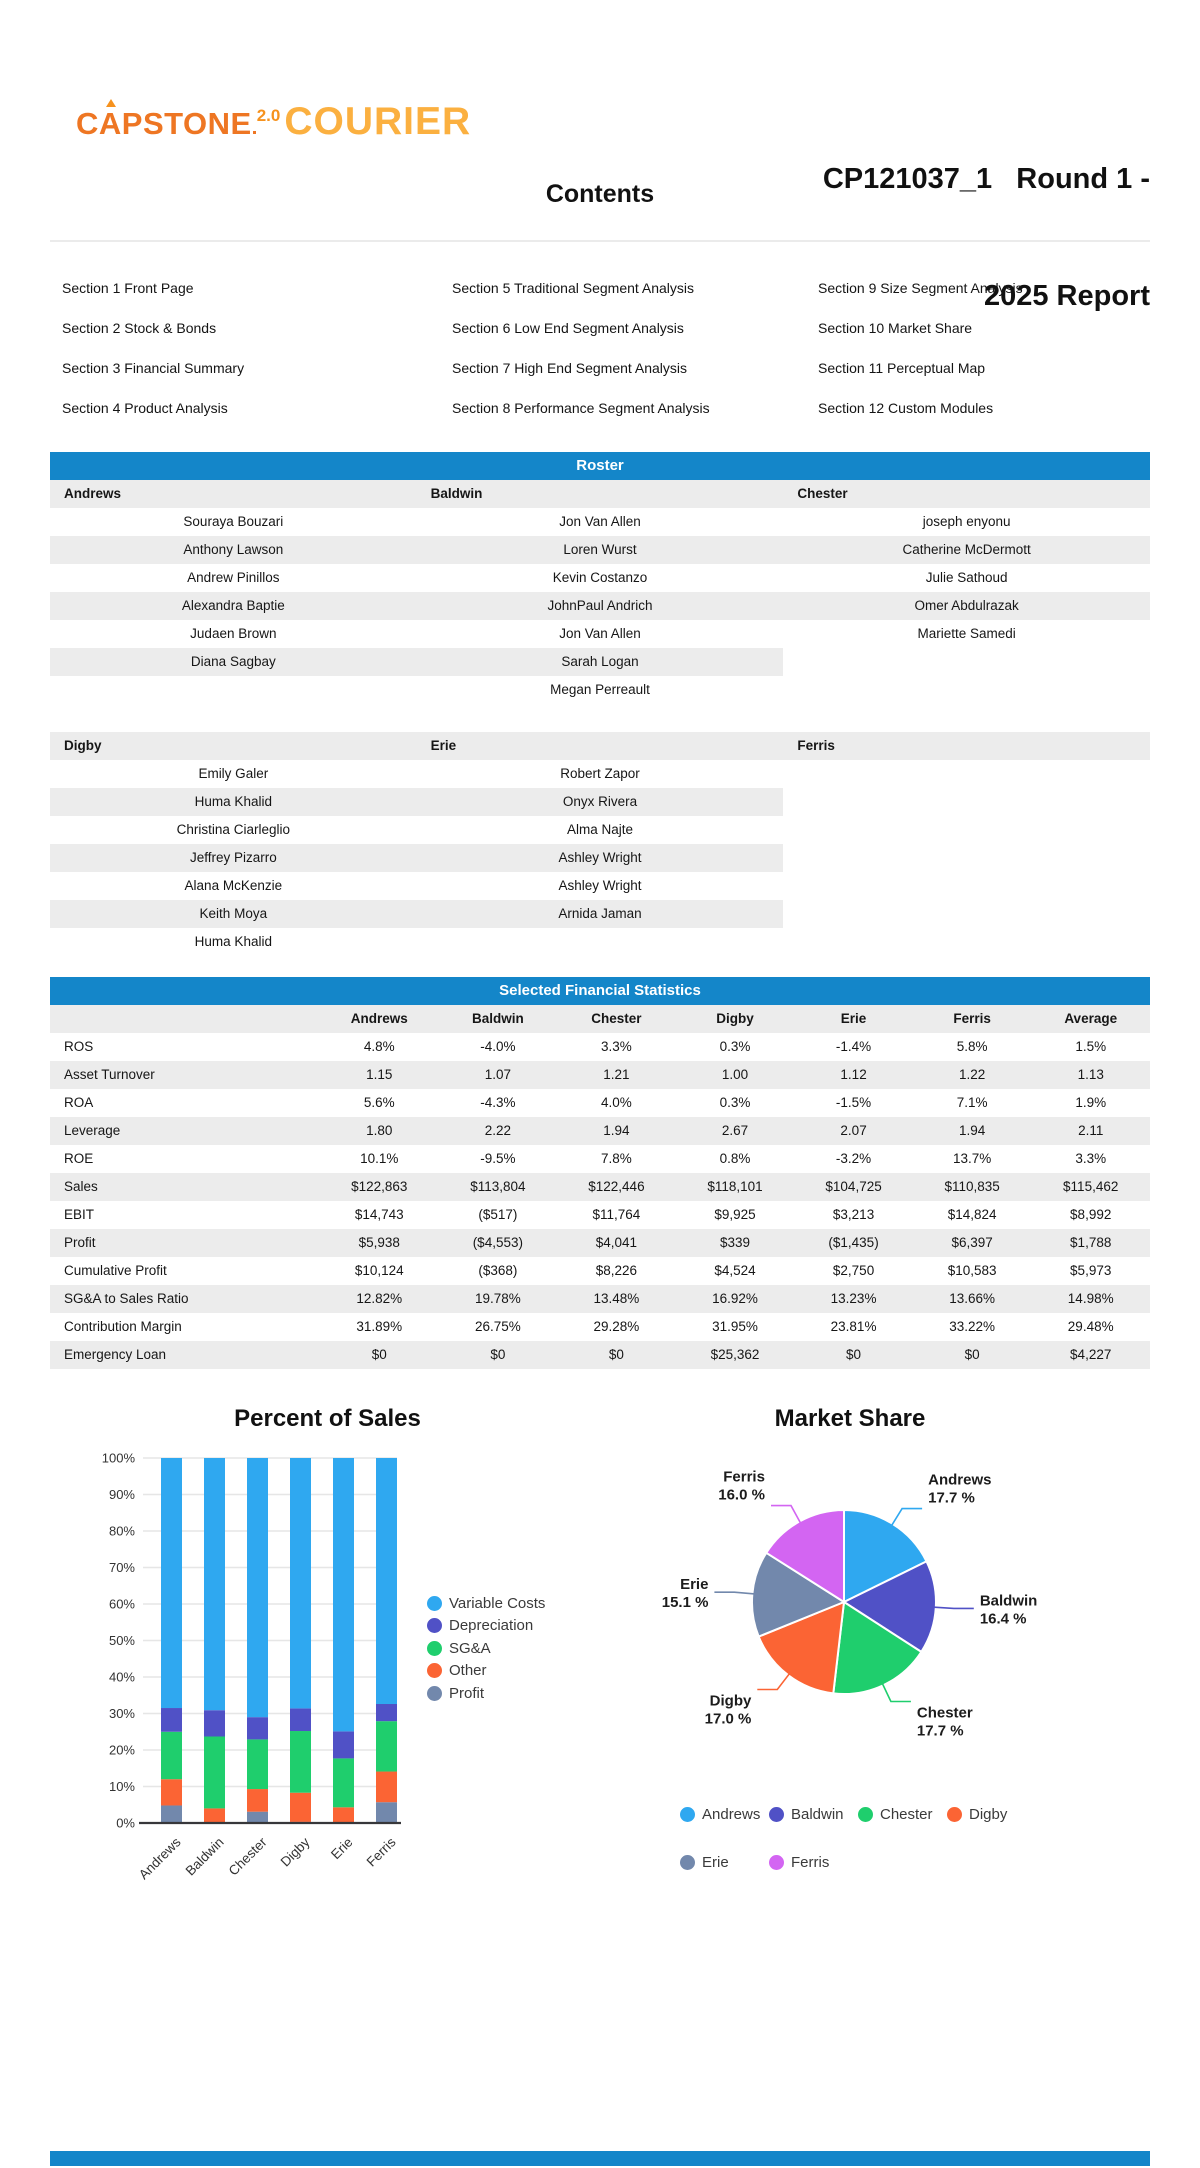  I want to click on financial-value: $5,973, so click(1091, 1270).